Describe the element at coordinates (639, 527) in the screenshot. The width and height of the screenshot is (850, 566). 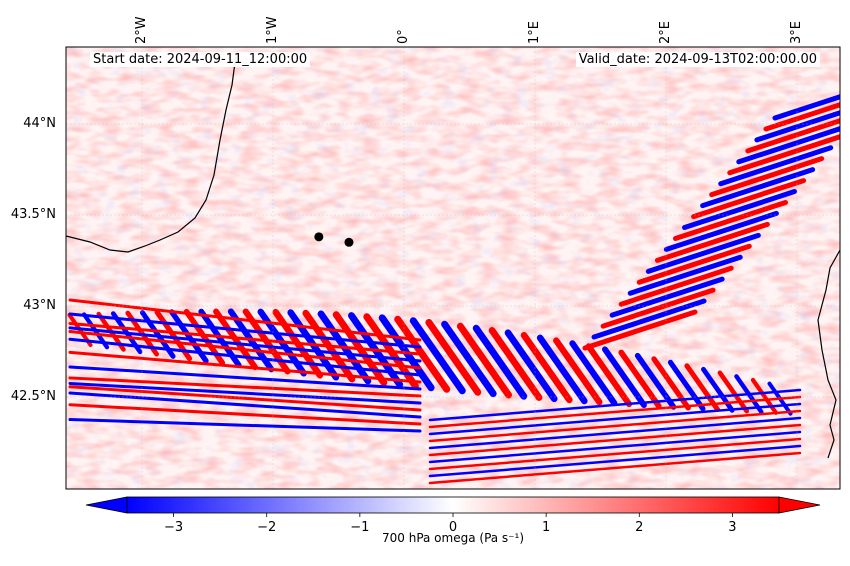
I see `colorbar-tick-label: 2` at that location.